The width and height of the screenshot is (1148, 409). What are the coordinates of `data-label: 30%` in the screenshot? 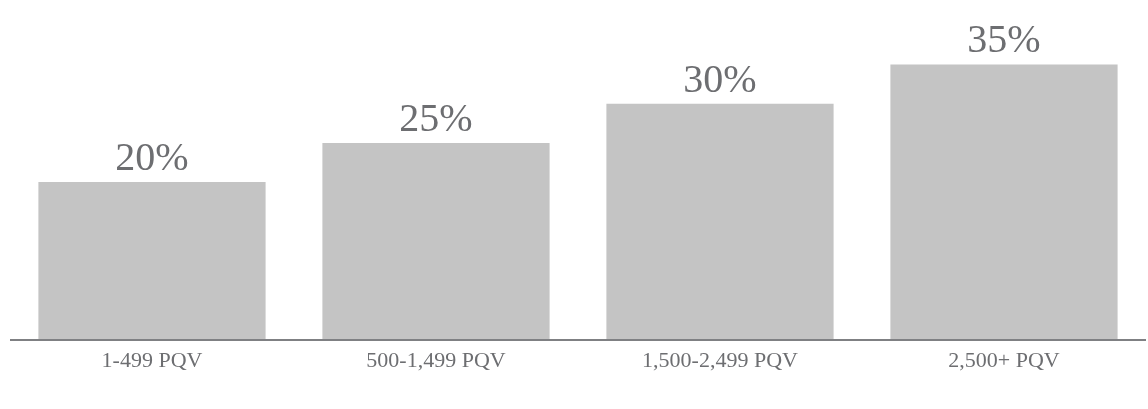 It's located at (720, 78).